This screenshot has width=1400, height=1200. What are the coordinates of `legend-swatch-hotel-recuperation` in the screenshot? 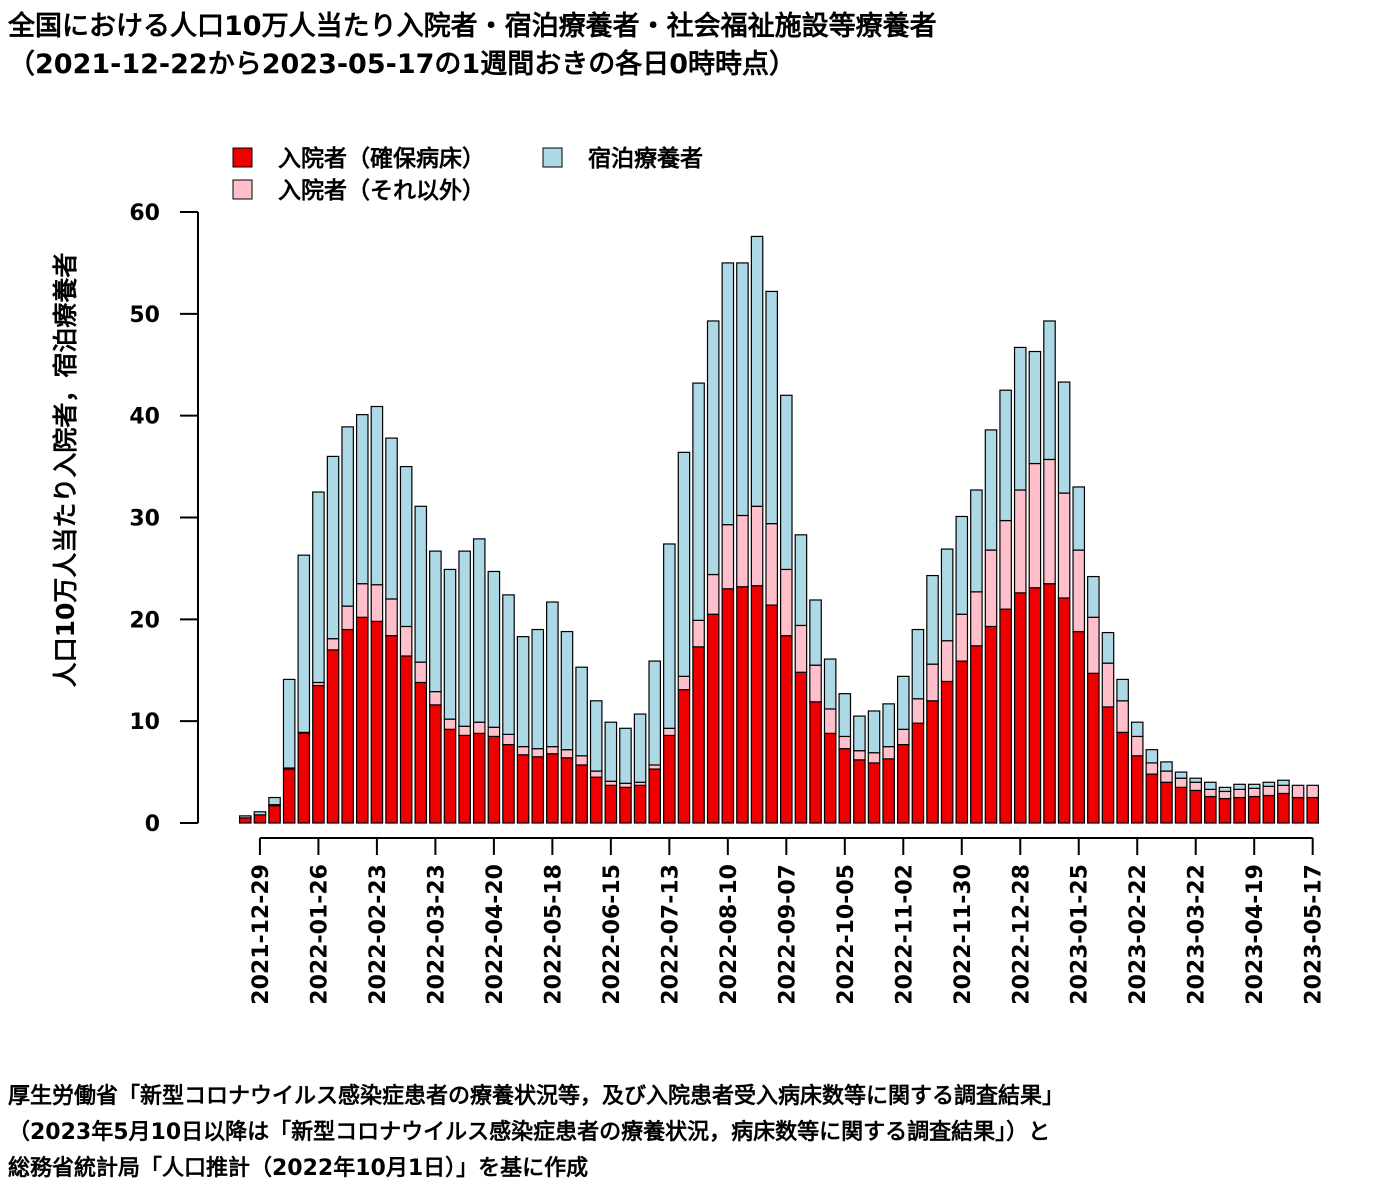 It's located at (552, 157).